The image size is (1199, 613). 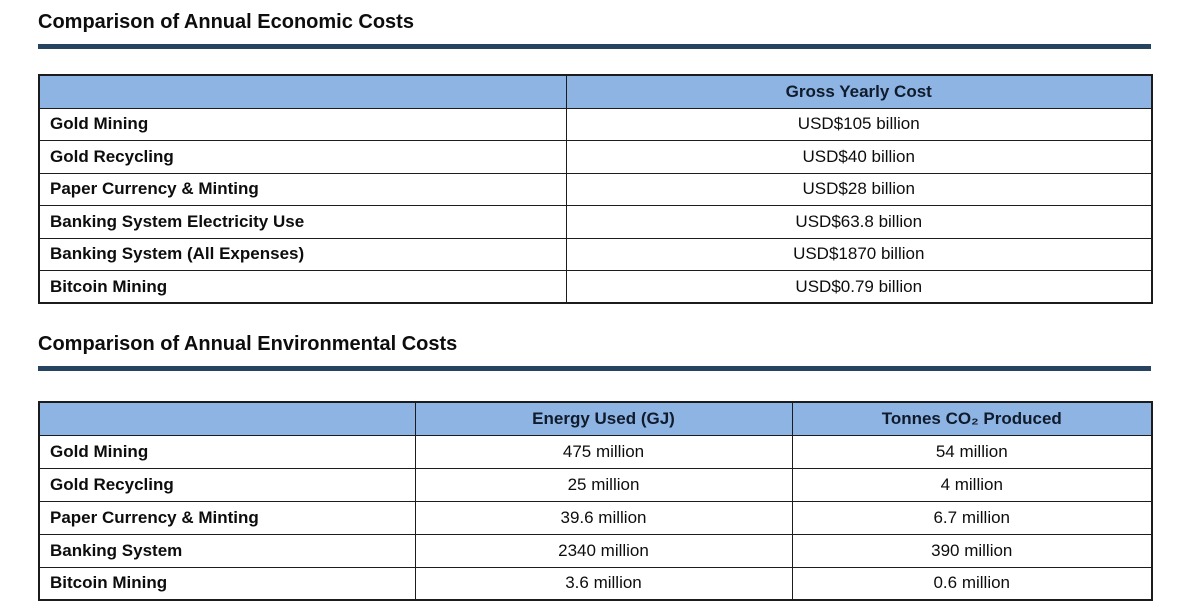 I want to click on table-row: Gold Recycling 25 million 4 million, so click(x=595, y=484).